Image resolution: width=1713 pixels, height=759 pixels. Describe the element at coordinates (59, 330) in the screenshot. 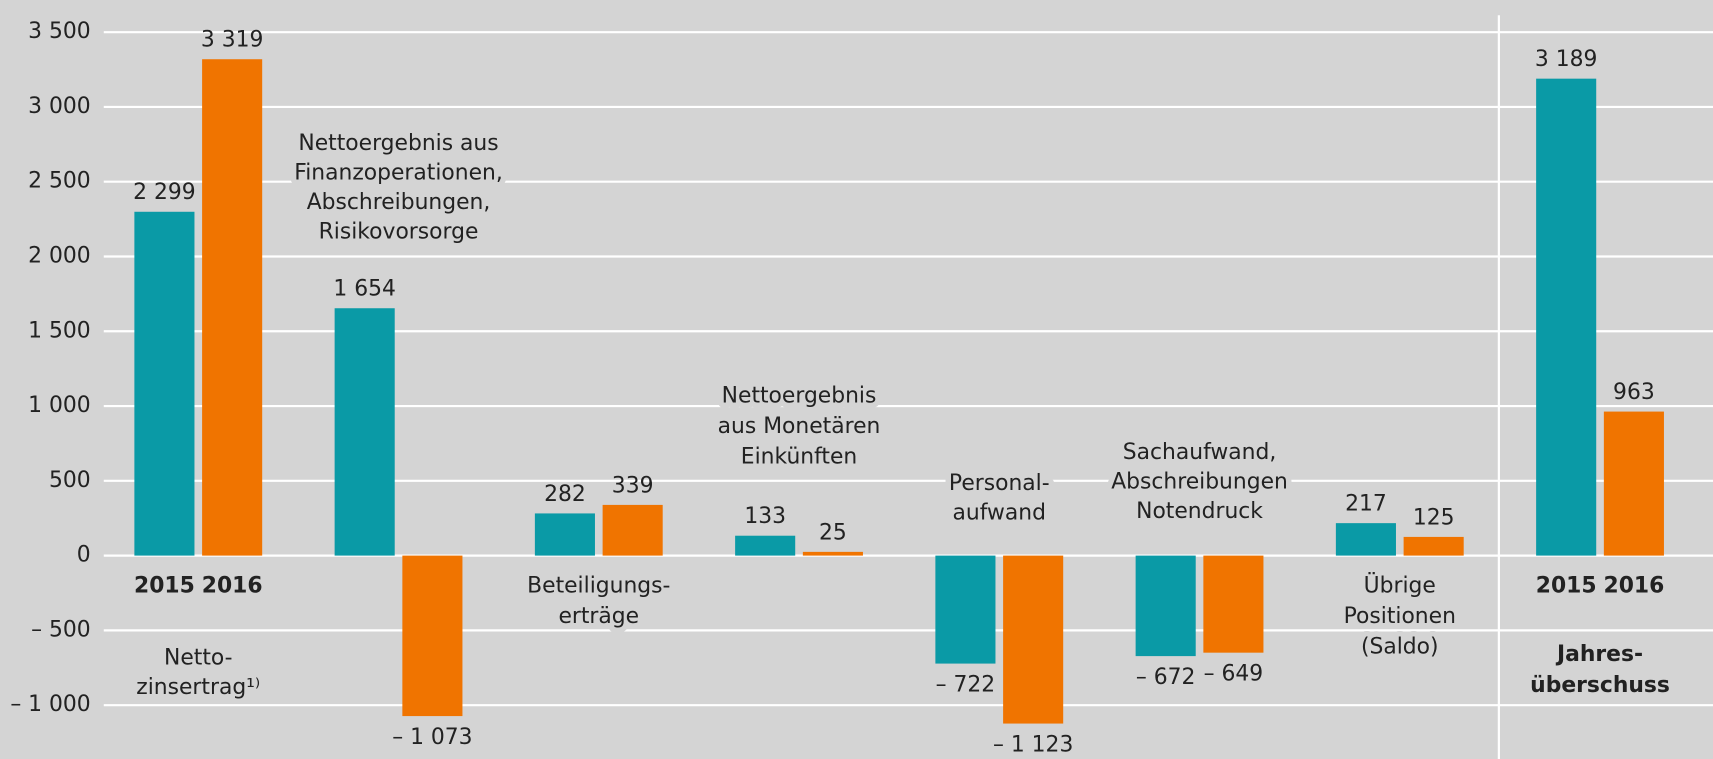

I see `y-tick-label: 1 500` at that location.